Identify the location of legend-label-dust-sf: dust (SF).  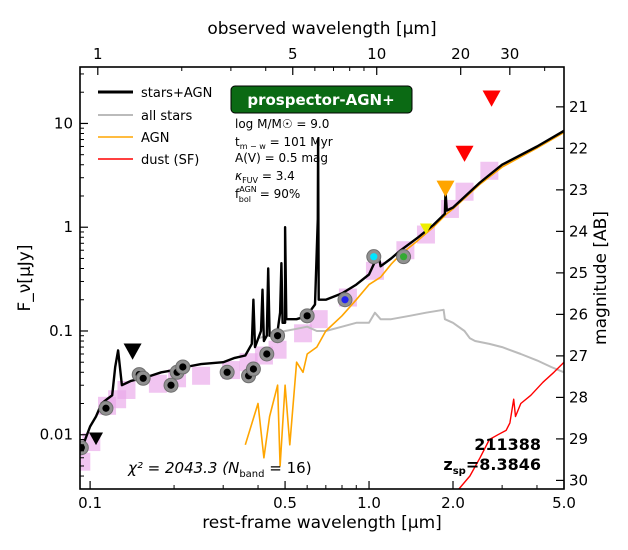
(170, 160).